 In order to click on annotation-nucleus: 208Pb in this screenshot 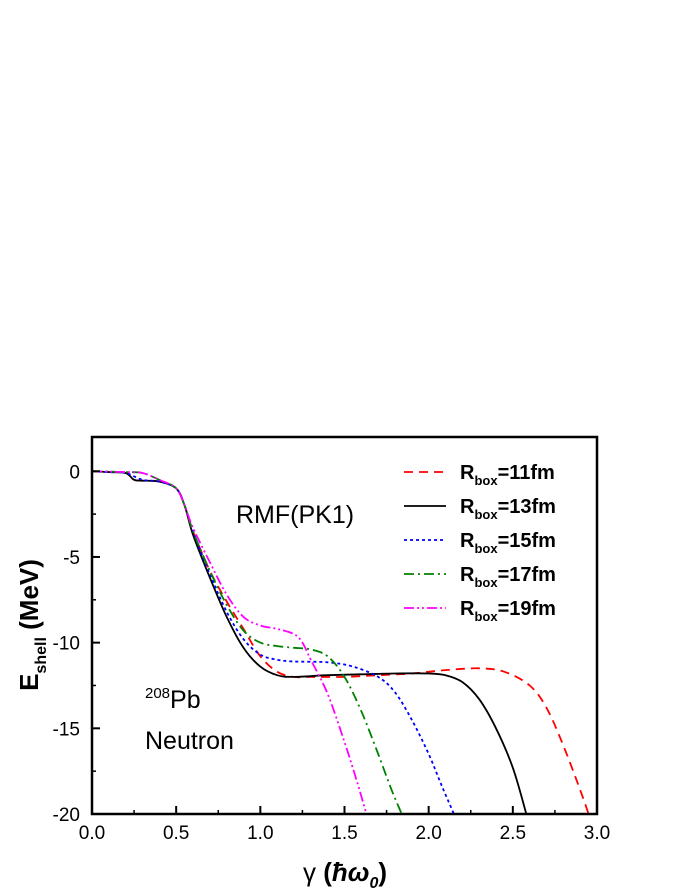, I will do `click(173, 699)`.